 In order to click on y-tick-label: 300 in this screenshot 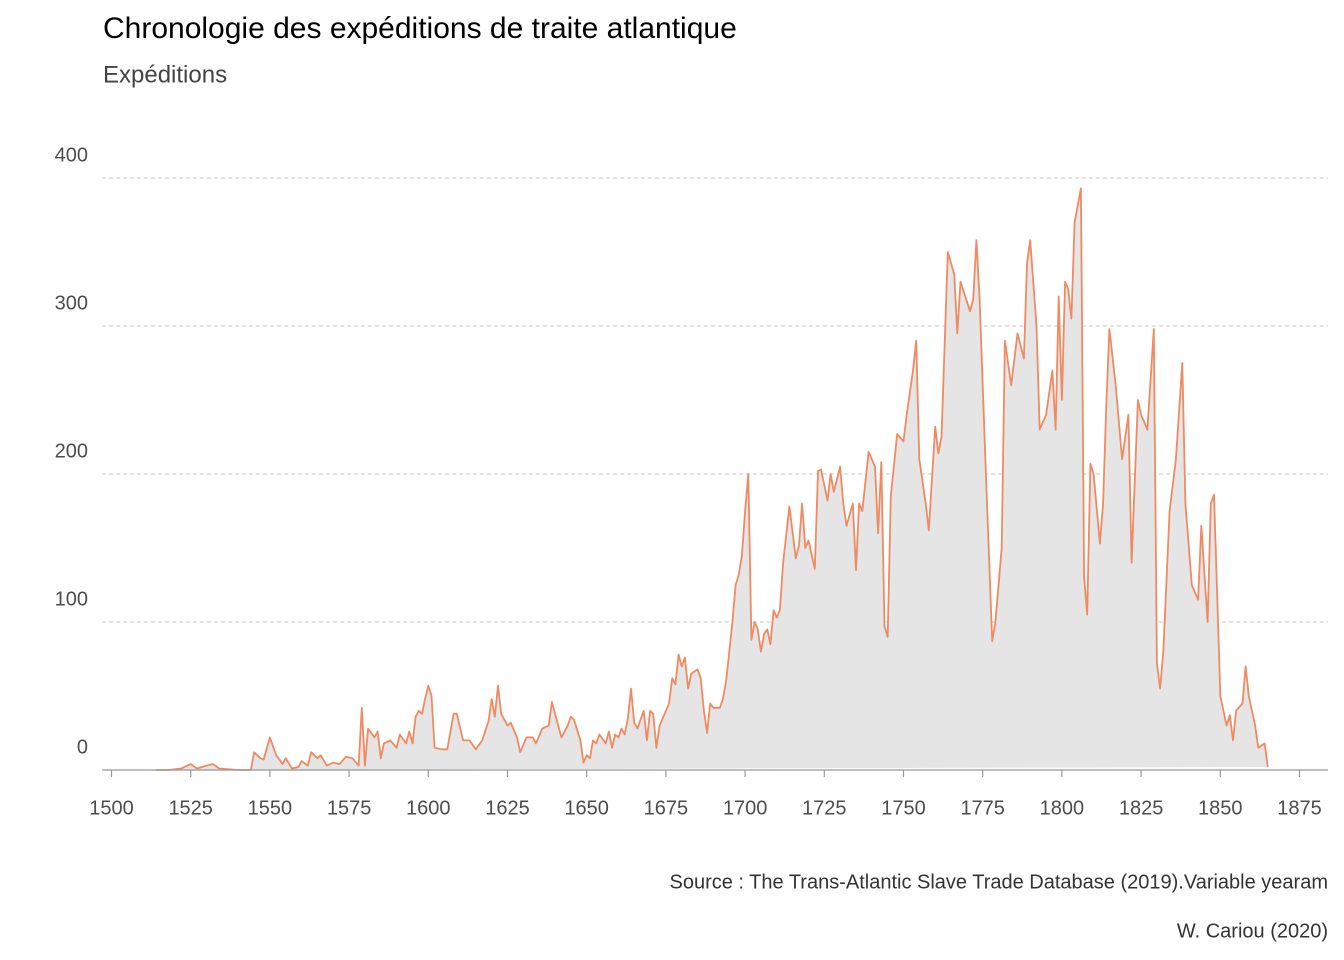, I will do `click(71, 303)`.